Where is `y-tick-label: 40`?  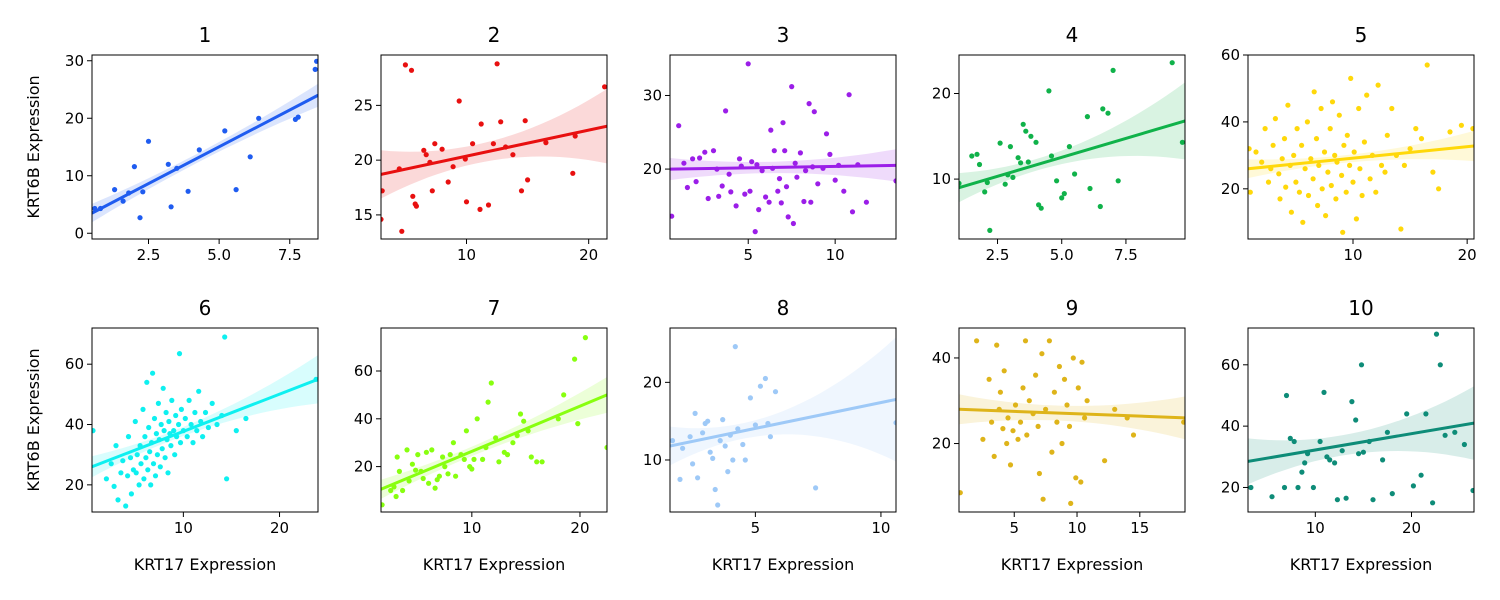 y-tick-label: 40 is located at coordinates (363, 419).